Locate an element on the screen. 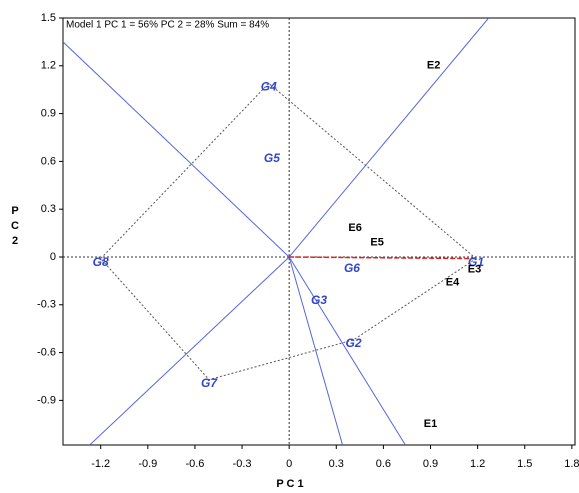  x-tick-label: 0.6 is located at coordinates (383, 464).